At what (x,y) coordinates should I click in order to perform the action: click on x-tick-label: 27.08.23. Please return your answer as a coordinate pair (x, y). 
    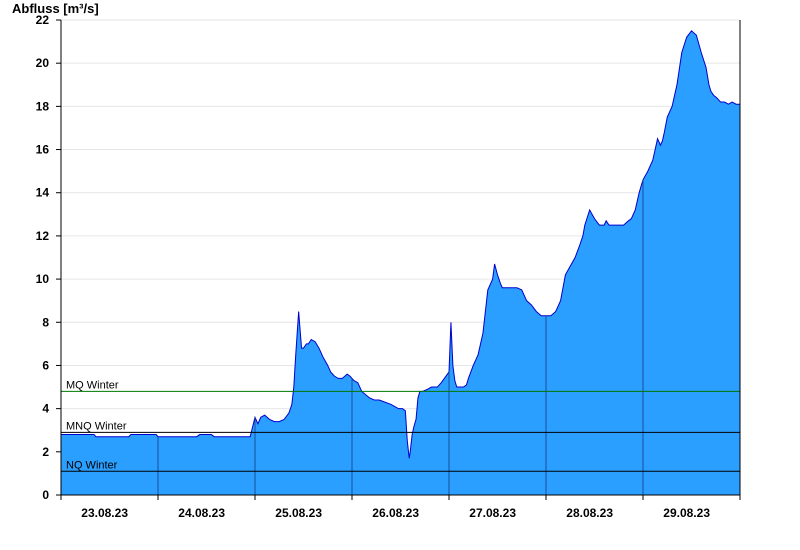
    Looking at the image, I should click on (492, 513).